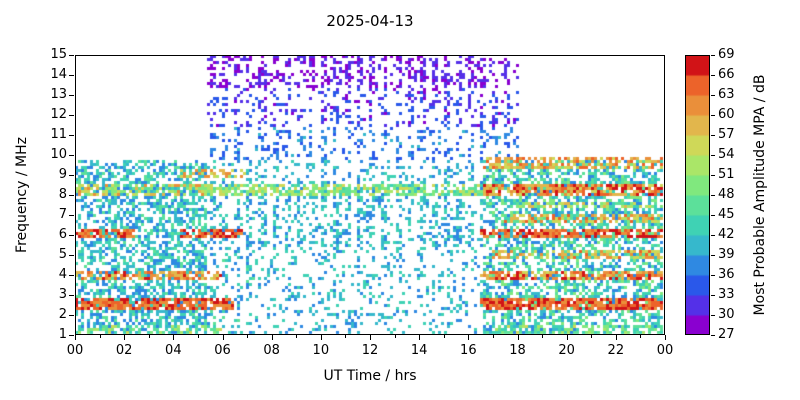 This screenshot has width=800, height=400. I want to click on y-tick-label: 10, so click(58, 154).